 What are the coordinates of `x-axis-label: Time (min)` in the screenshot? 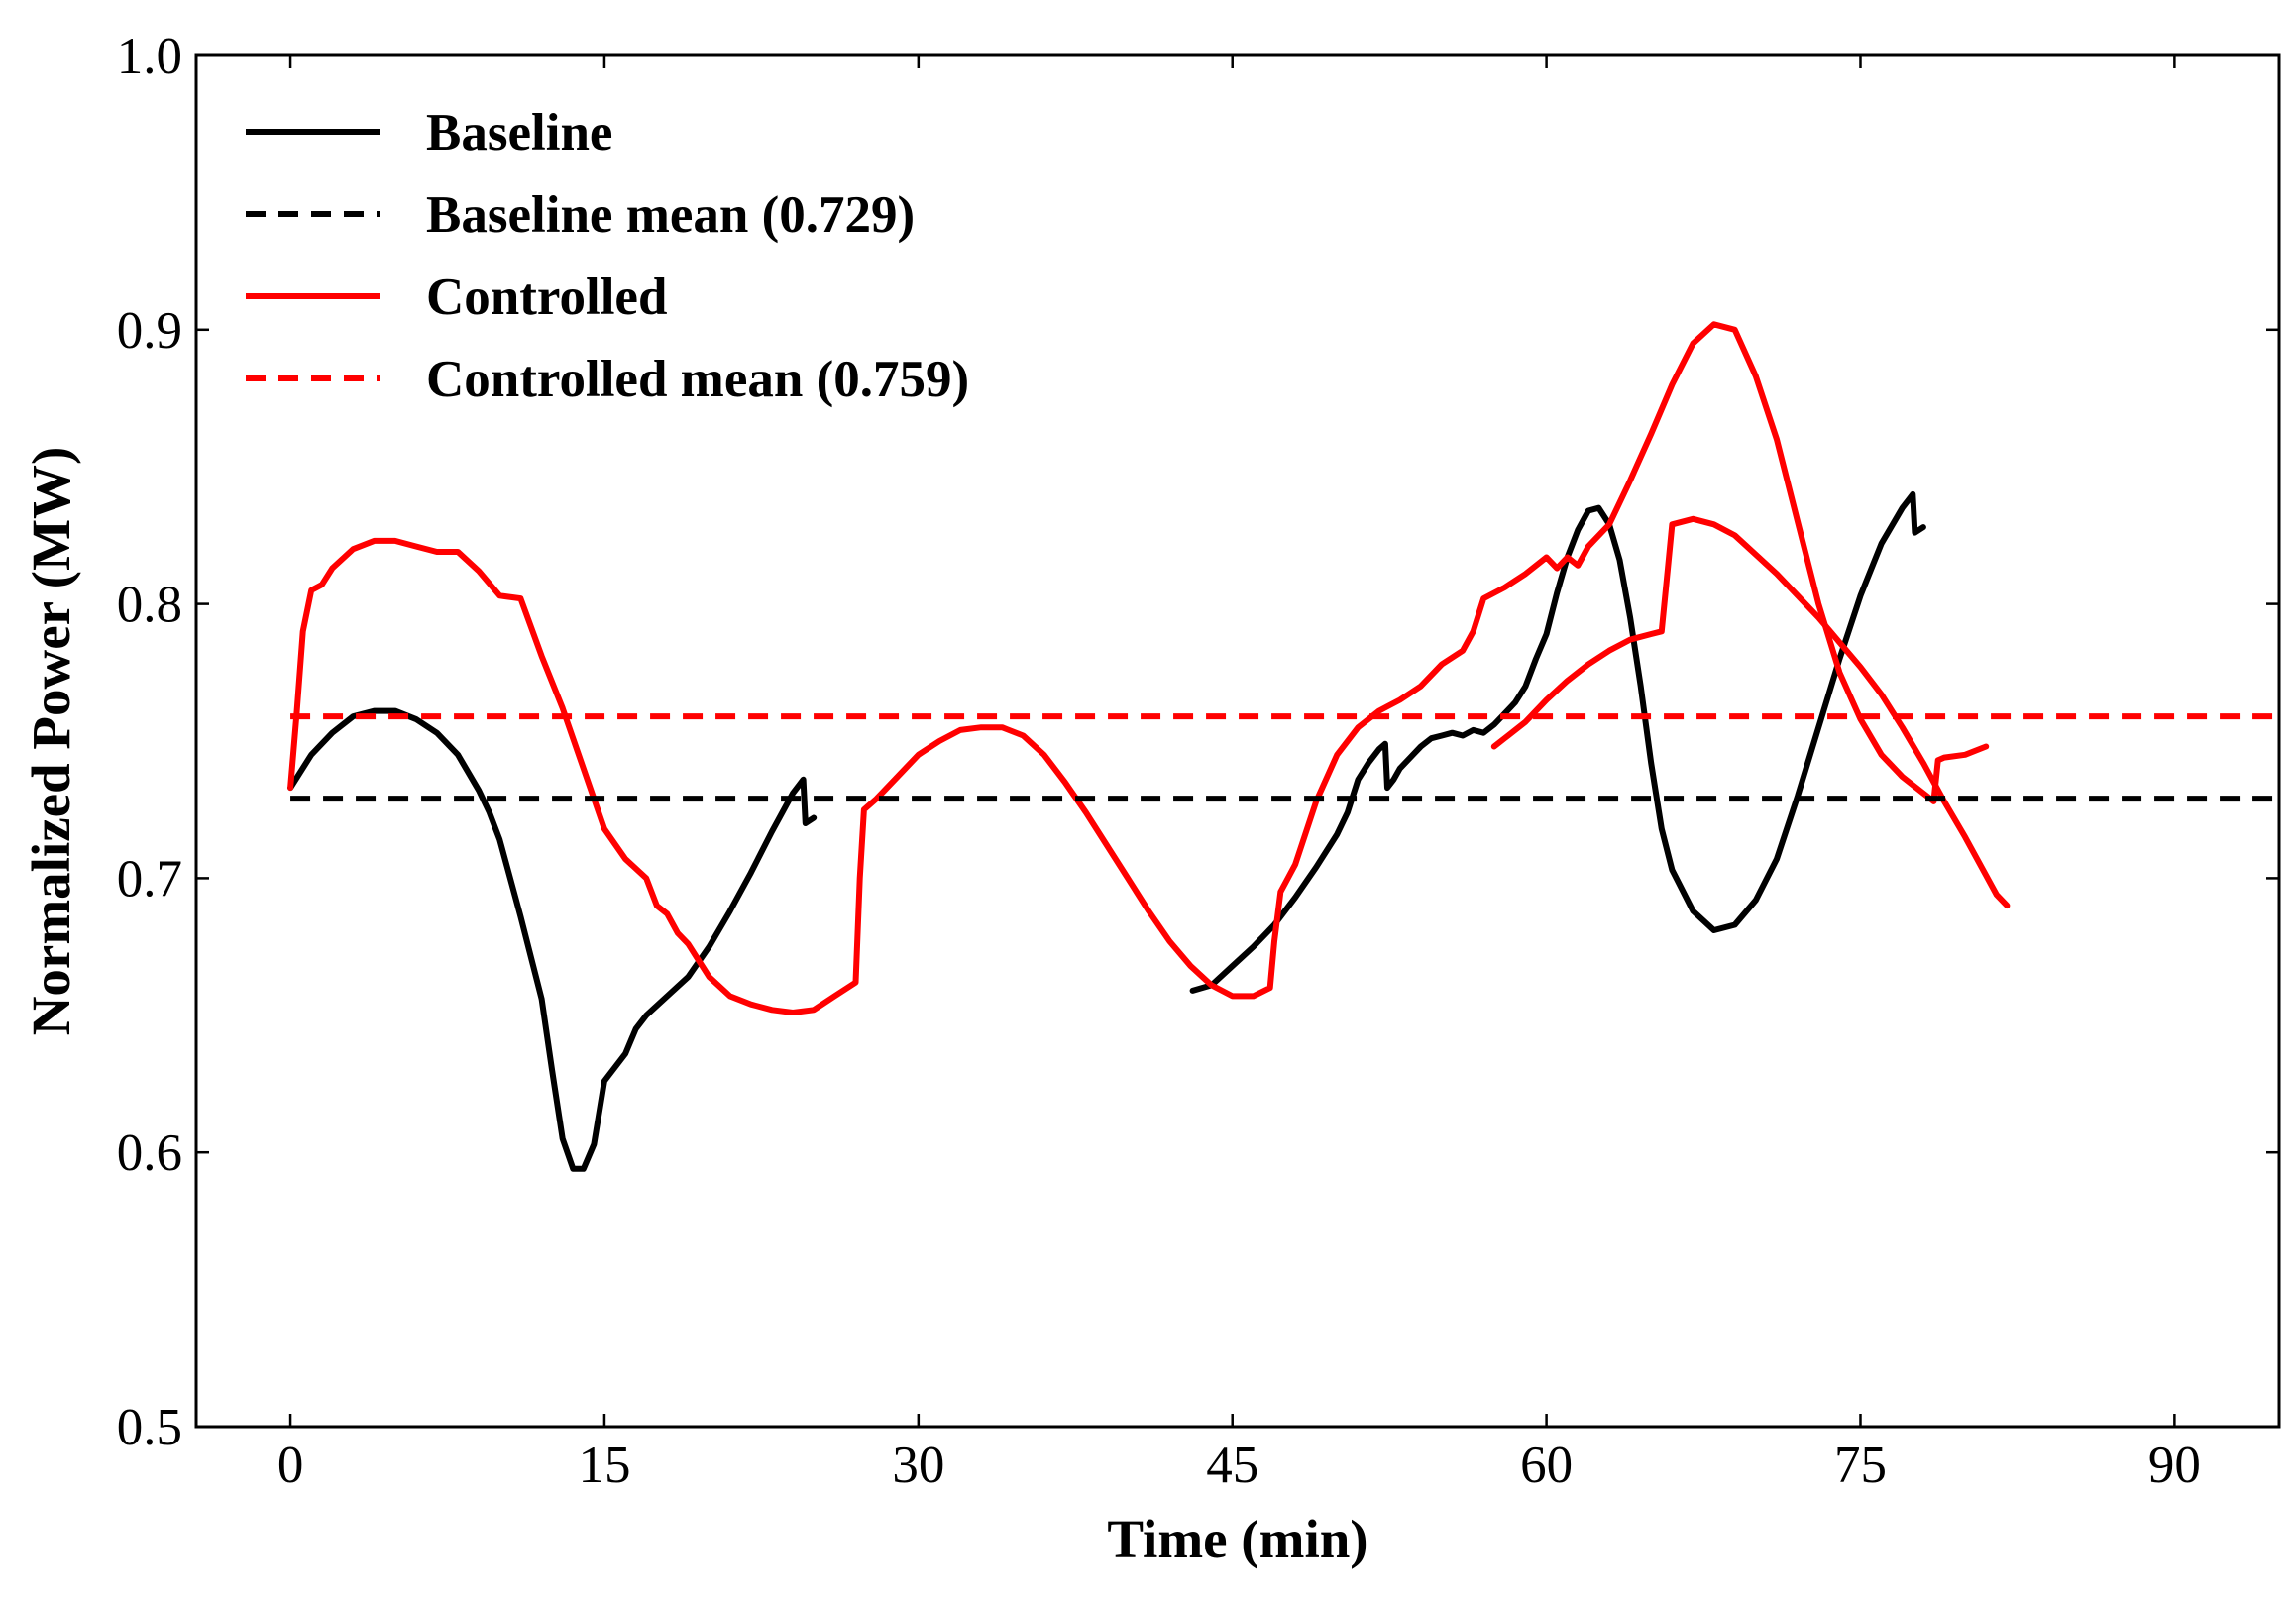 It's located at (1237, 1539).